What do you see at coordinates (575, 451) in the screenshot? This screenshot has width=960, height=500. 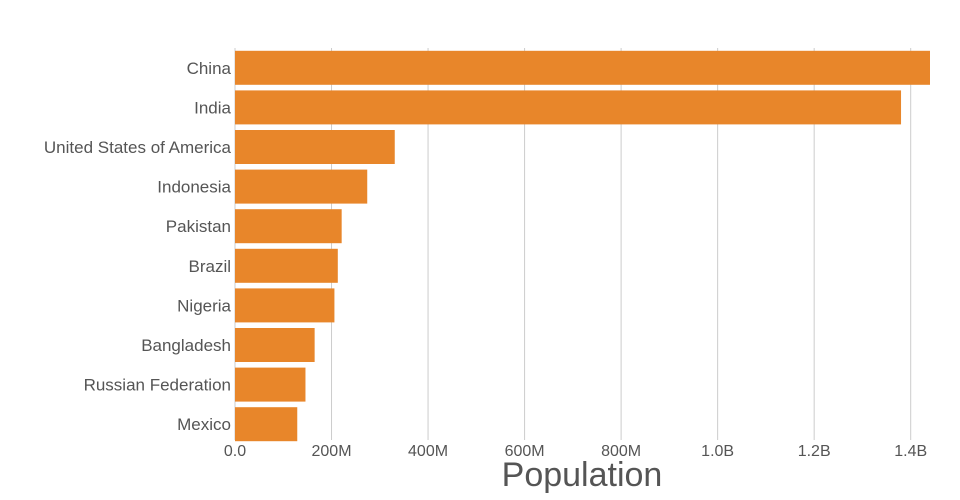 I see `x-tick-label-layer: 0.0 200M 400M 600M 800M 1.0B 1.2B 1.4B` at bounding box center [575, 451].